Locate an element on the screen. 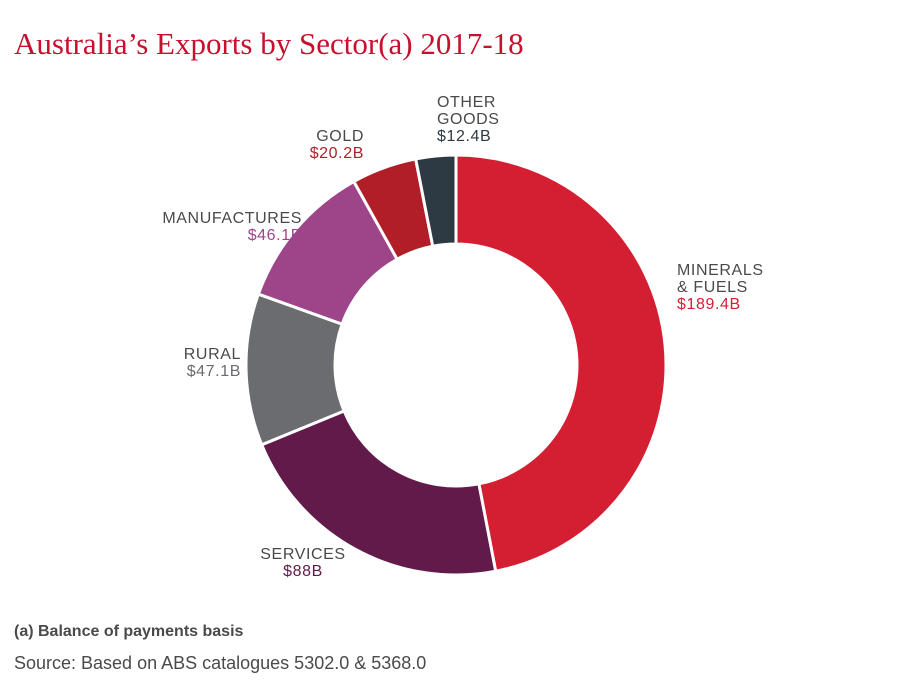 This screenshot has width=912, height=695. label-gold: GOLD $20.2B is located at coordinates (337, 145).